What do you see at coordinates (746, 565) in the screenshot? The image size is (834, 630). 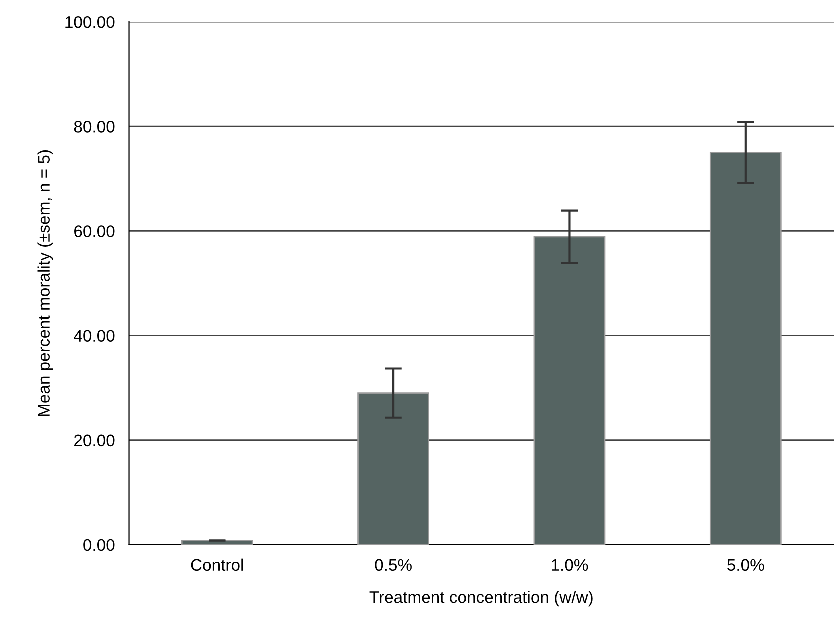 I see `x-tick-label: 5.0%` at bounding box center [746, 565].